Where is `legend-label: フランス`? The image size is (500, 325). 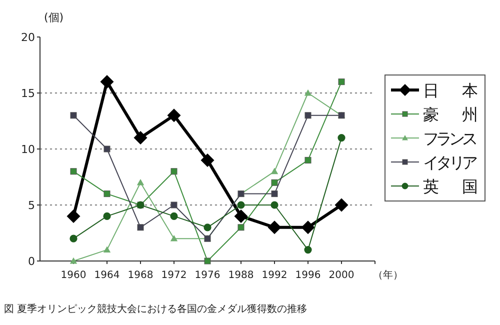
legend-label: フランス is located at coordinates (450, 138).